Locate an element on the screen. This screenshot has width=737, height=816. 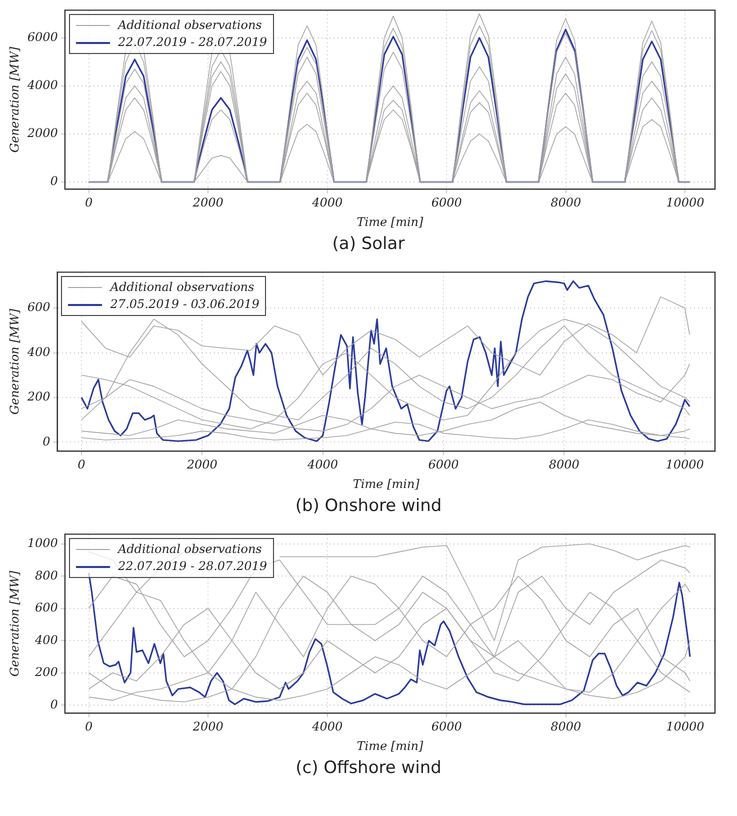
y-tick-label: 2000 is located at coordinates (42, 133).